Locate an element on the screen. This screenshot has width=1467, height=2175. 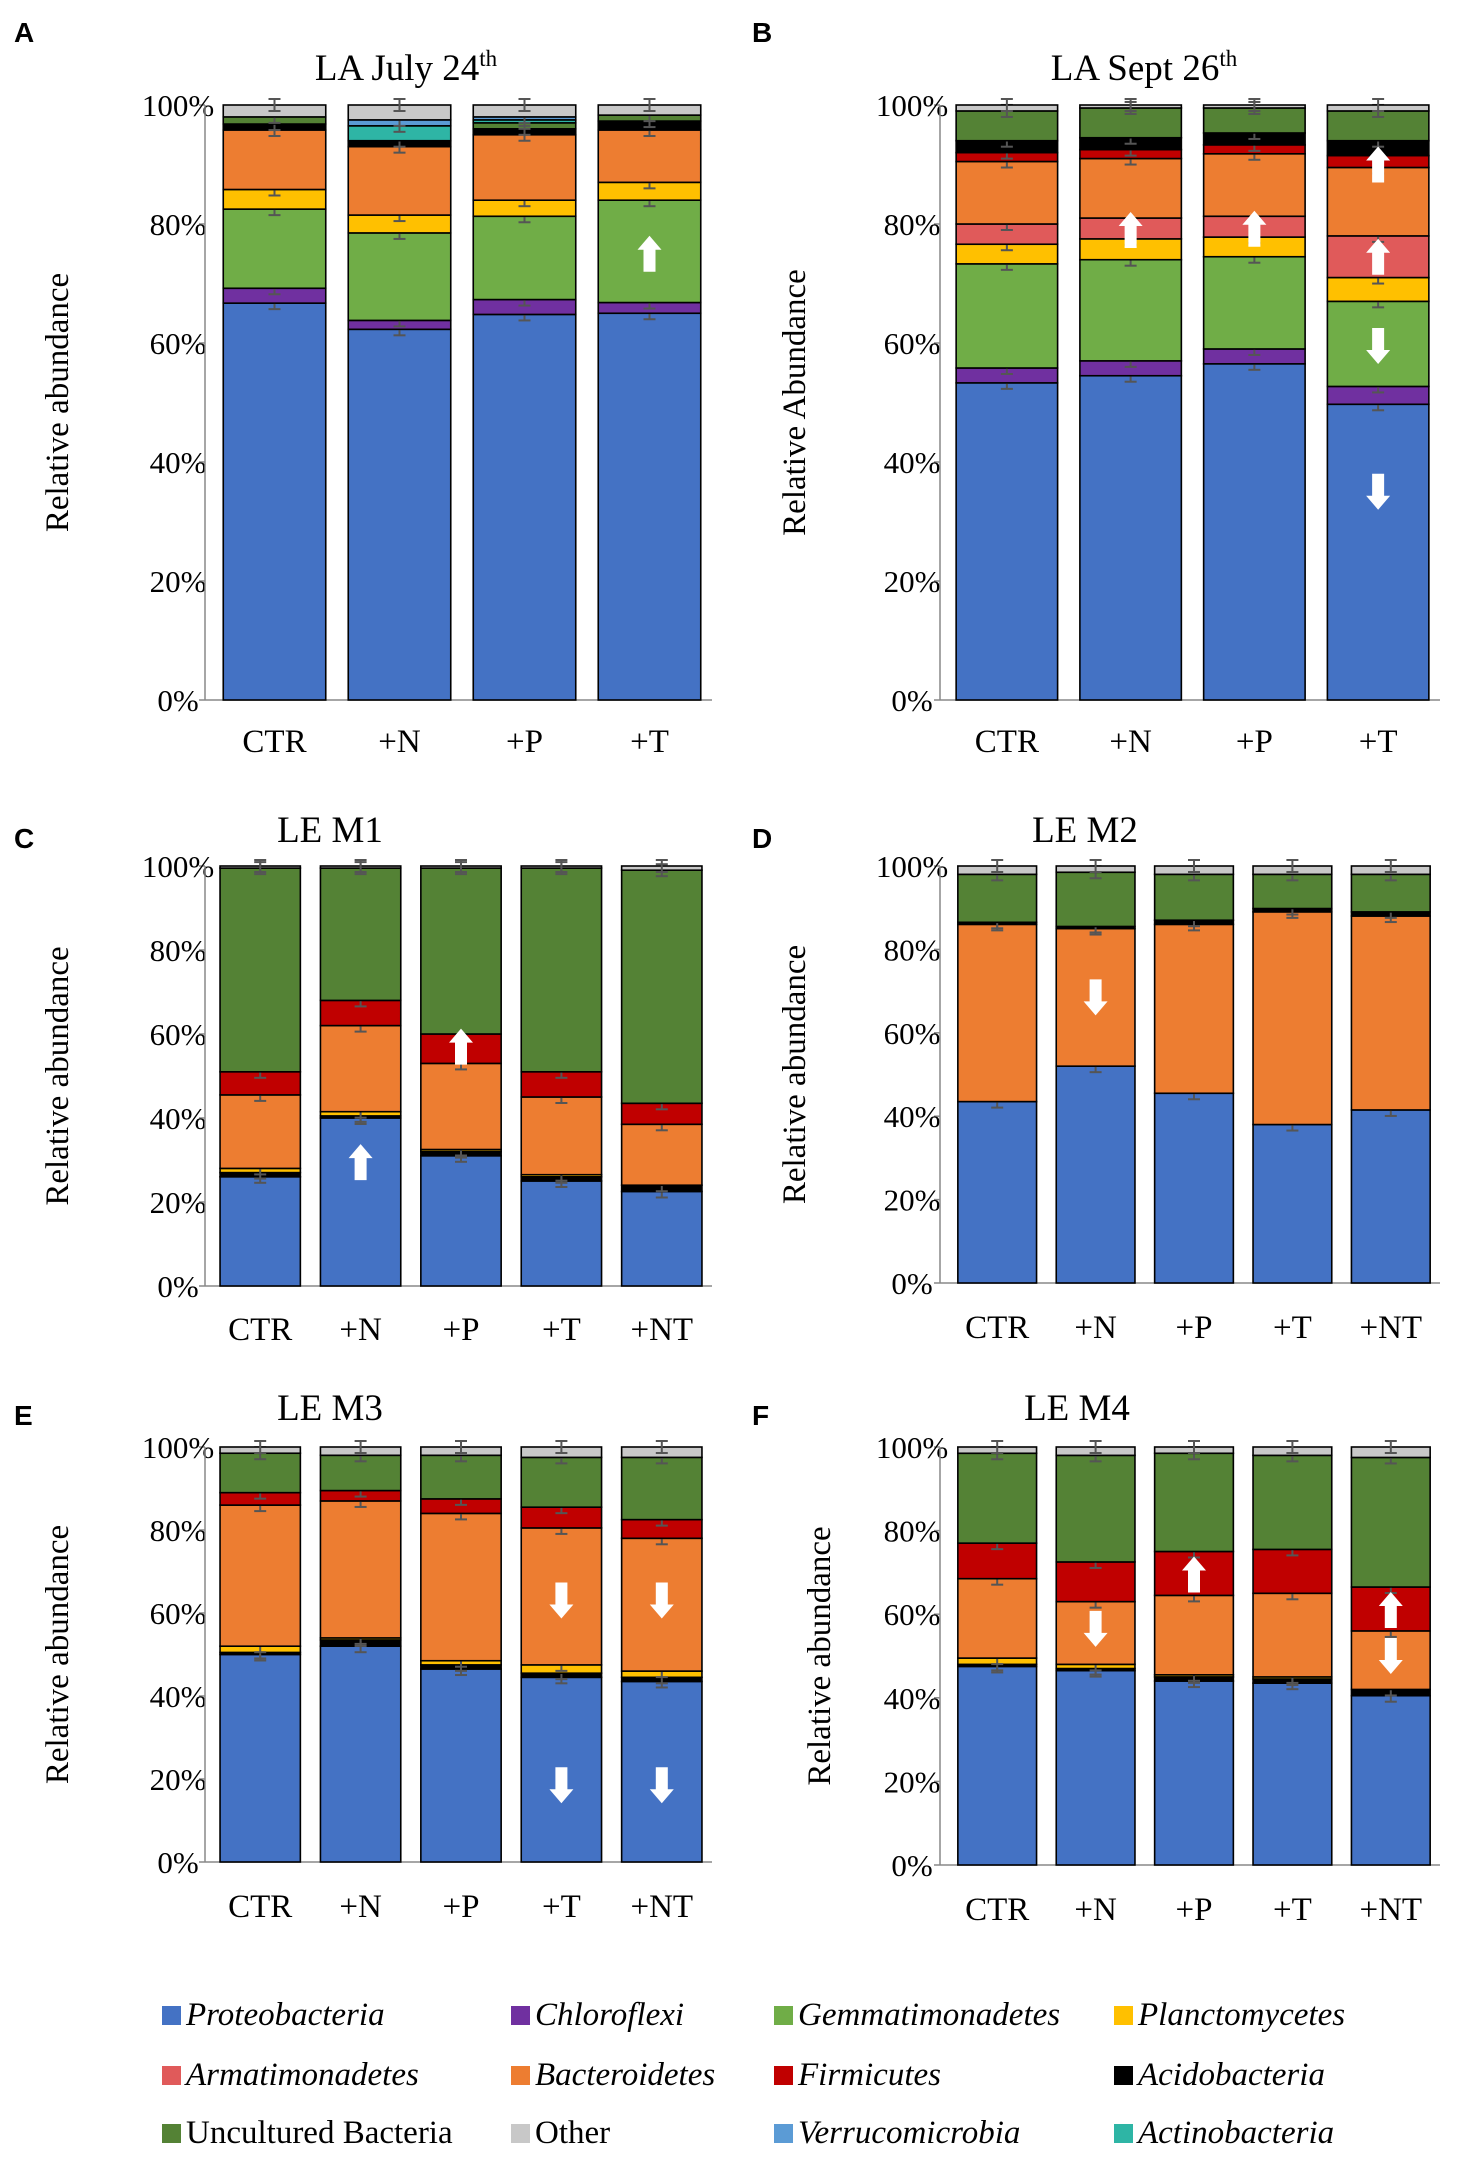
y-tick-label: 60% is located at coordinates (912, 1614).